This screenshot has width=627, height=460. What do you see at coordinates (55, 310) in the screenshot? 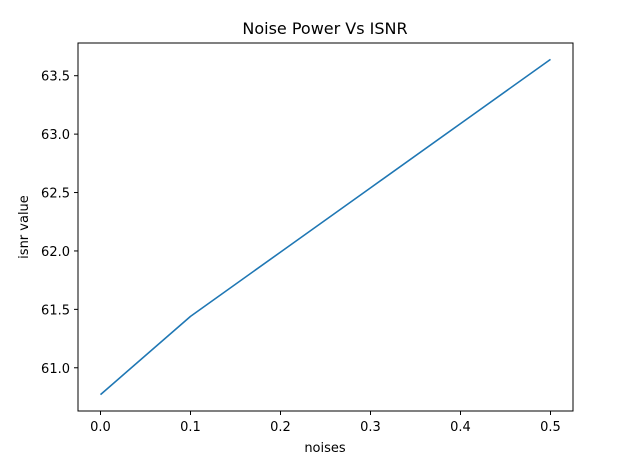
I see `y-tick-label: 61.5` at bounding box center [55, 310].